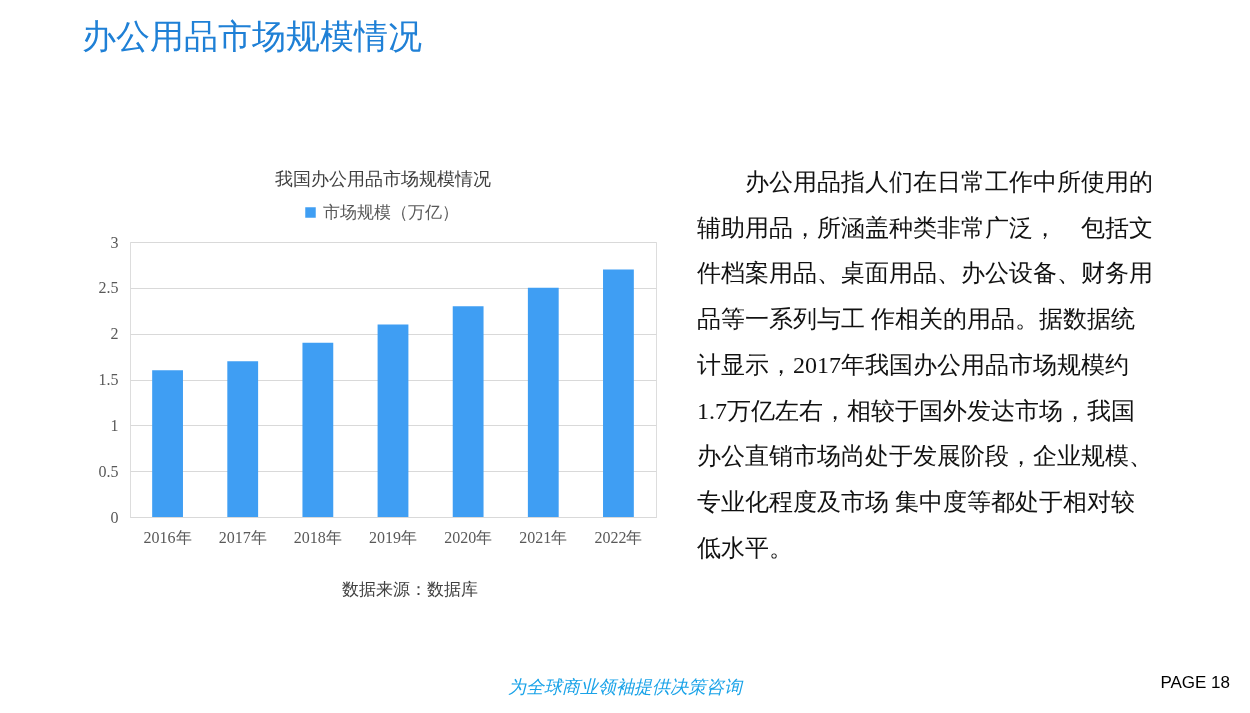 The height and width of the screenshot is (713, 1250). I want to click on x-tick-label: 2022年, so click(618, 537).